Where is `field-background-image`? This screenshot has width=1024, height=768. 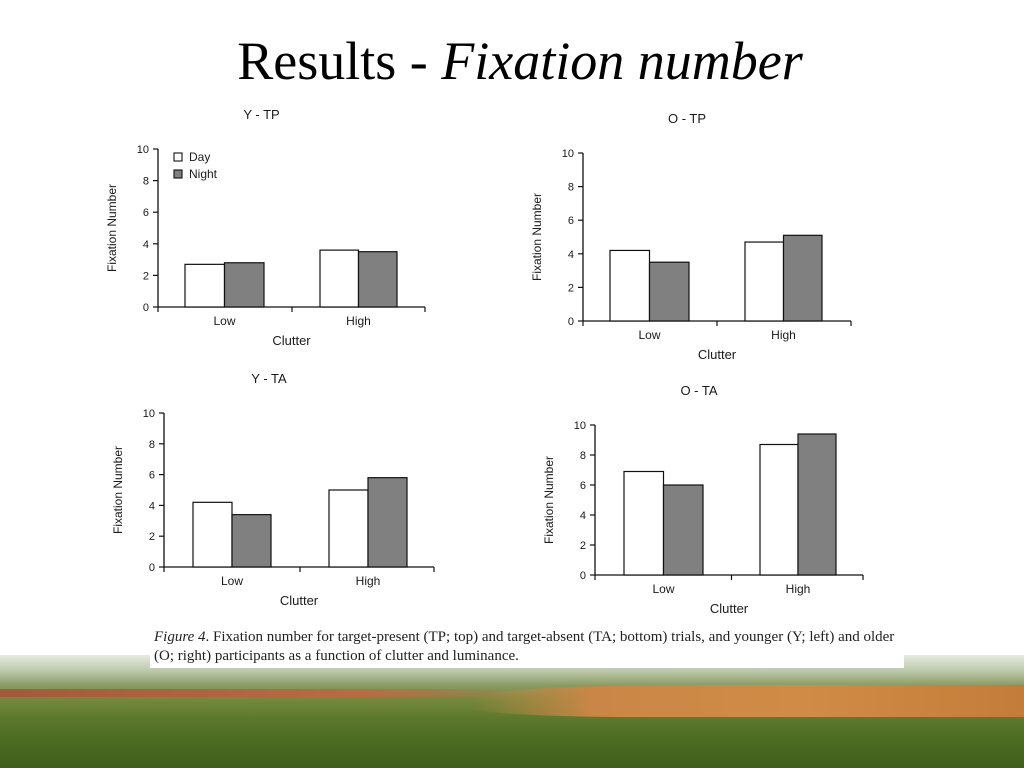 field-background-image is located at coordinates (512, 711).